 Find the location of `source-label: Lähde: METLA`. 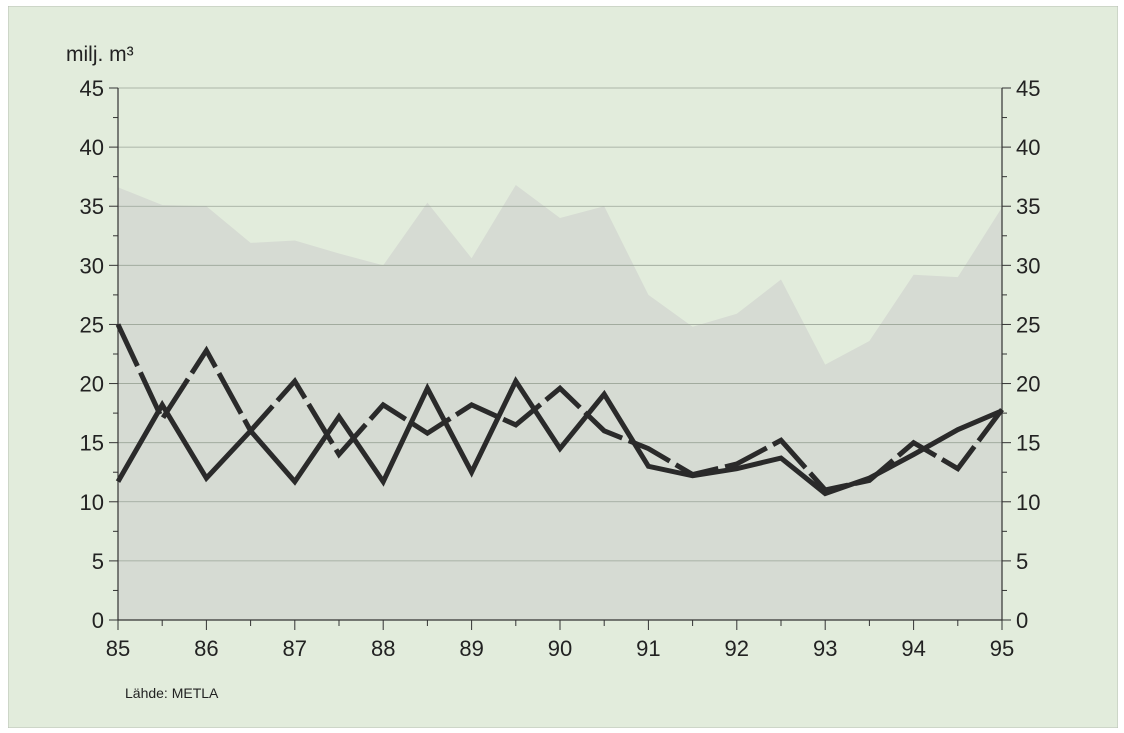

source-label: Lähde: METLA is located at coordinates (172, 693).